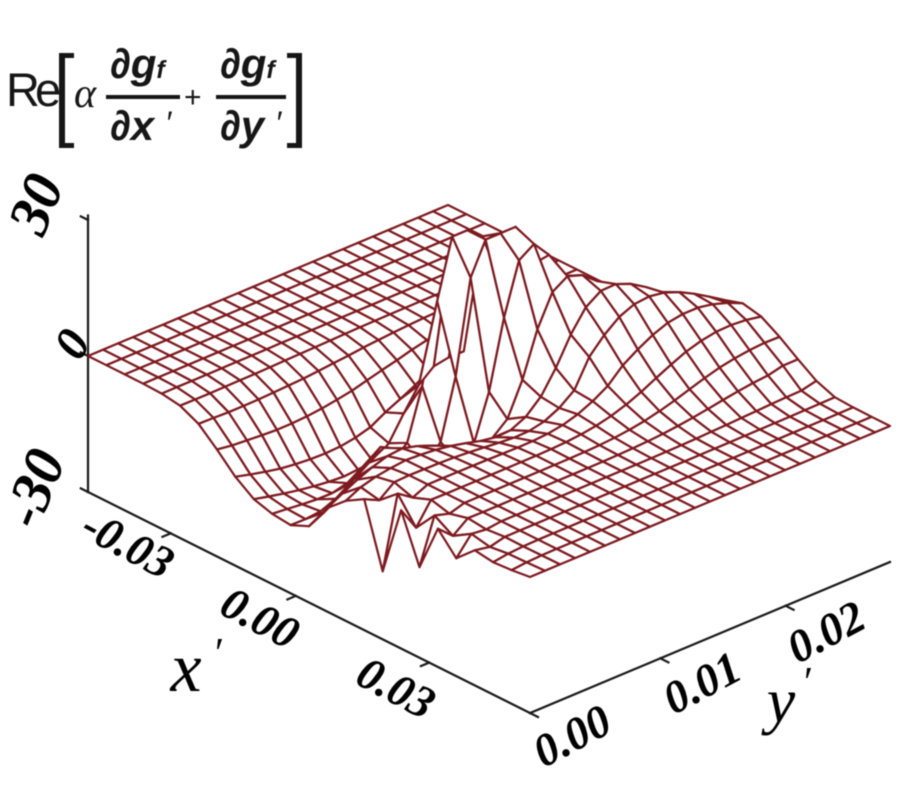  Describe the element at coordinates (778, 700) in the screenshot. I see `svg-text: y` at that location.